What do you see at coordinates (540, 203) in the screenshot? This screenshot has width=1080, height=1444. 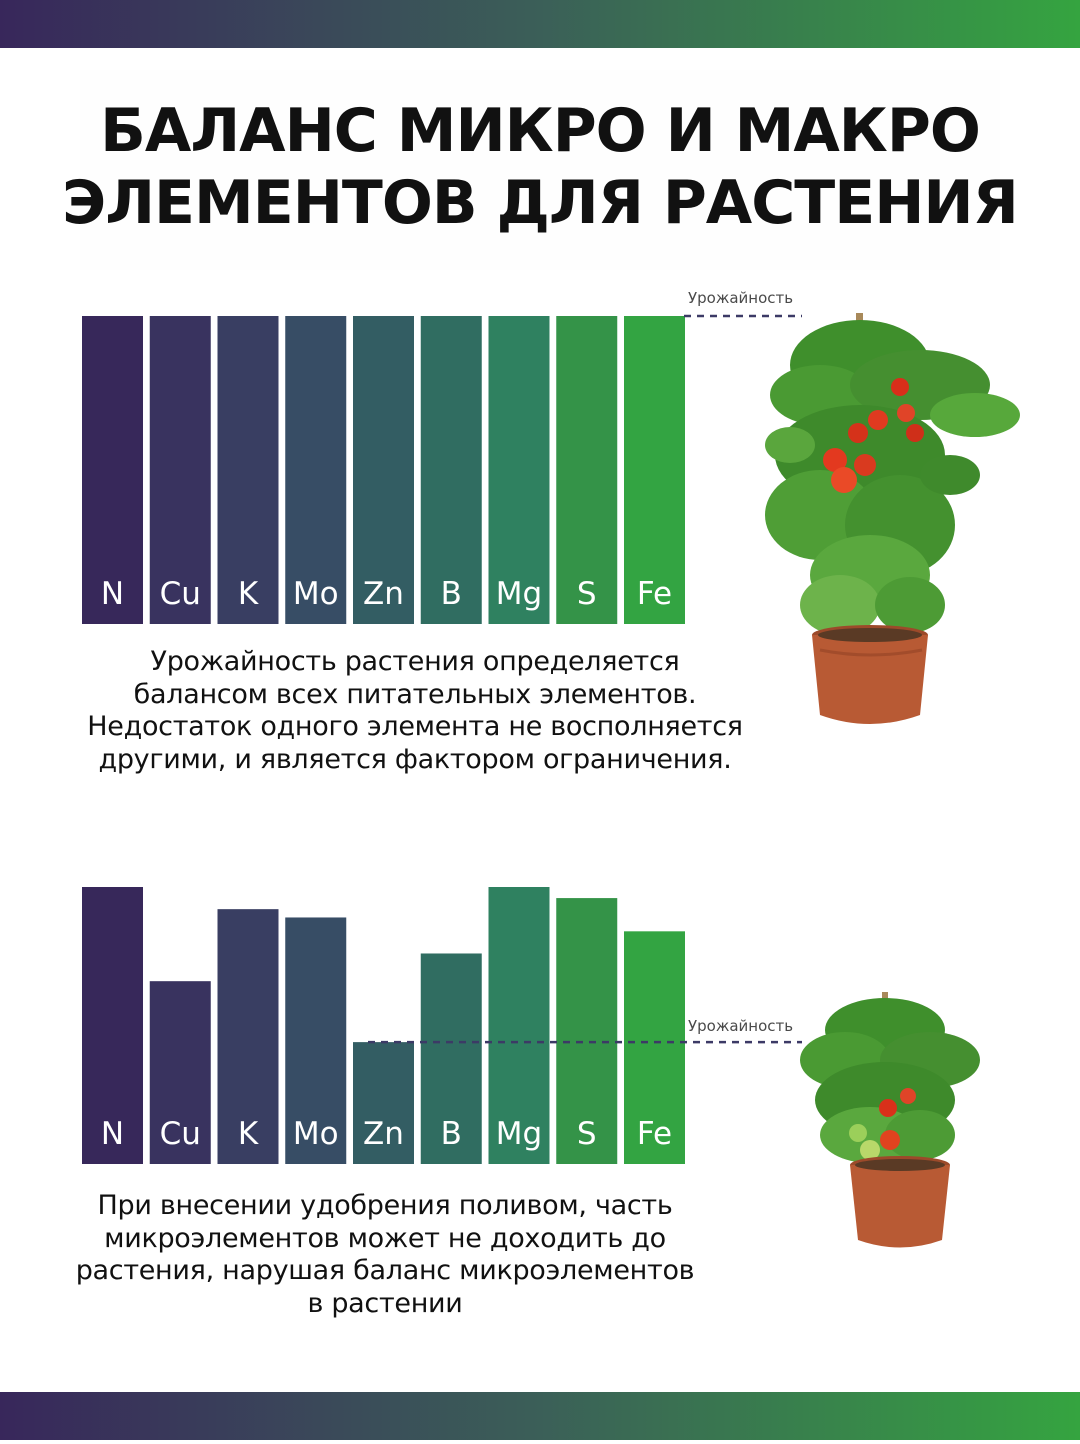 I see `page-title-line-2: ЭЛЕМЕНТОВ ДЛЯ РАСТЕНИЯ` at bounding box center [540, 203].